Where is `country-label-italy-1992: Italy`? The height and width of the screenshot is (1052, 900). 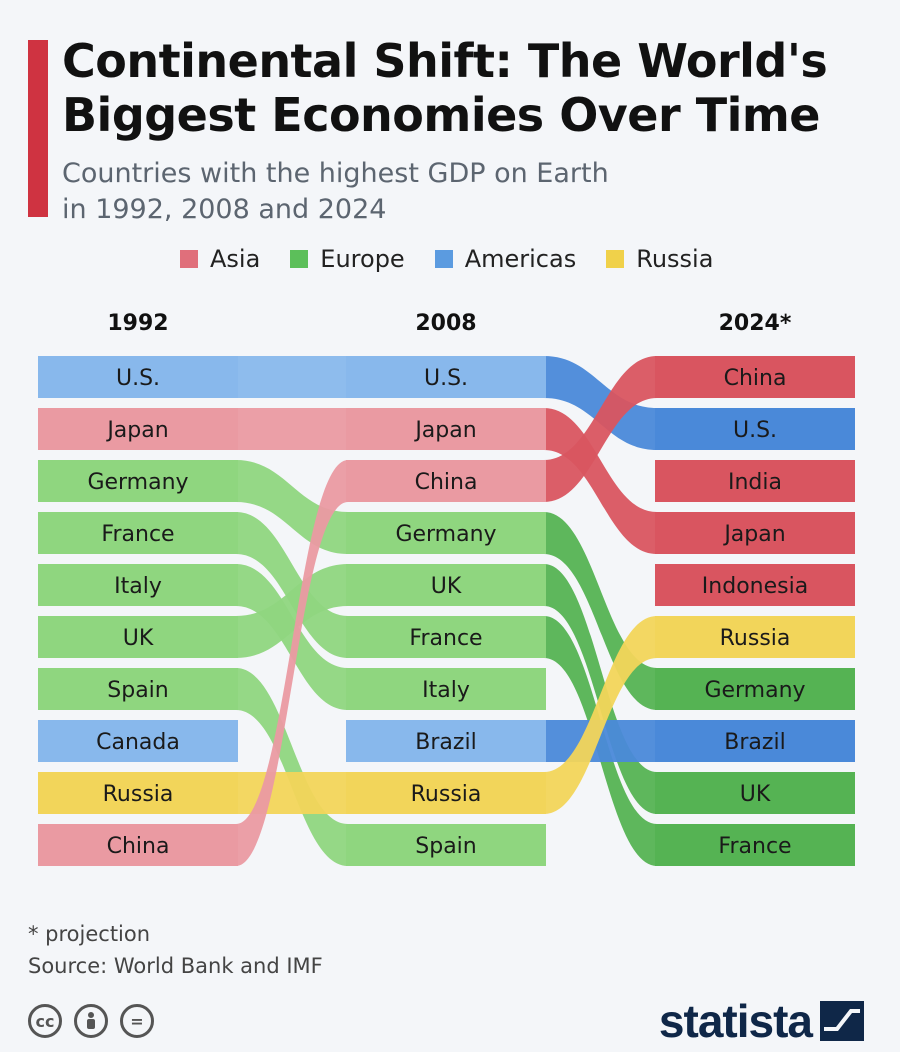
country-label-italy-1992: Italy is located at coordinates (138, 586).